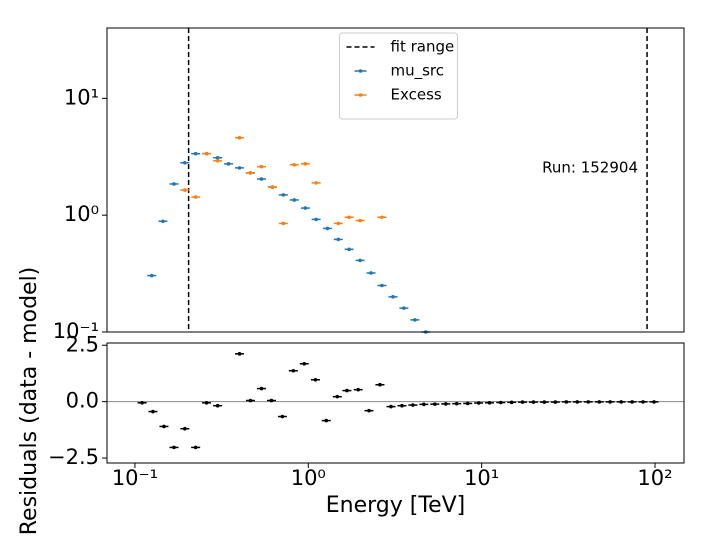 Image resolution: width=720 pixels, height=540 pixels. I want to click on y-tick-label: 0.0, so click(82, 401).